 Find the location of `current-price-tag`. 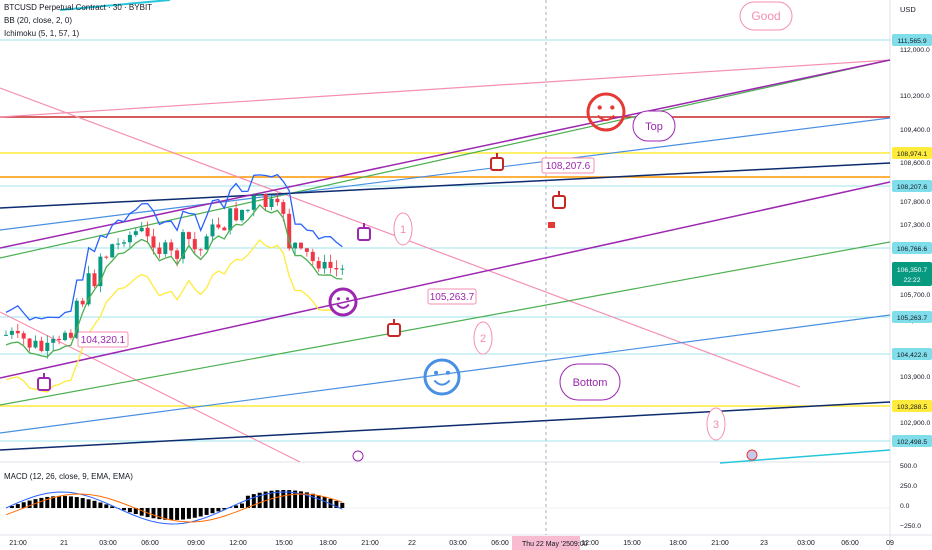

current-price-tag is located at coordinates (912, 274).